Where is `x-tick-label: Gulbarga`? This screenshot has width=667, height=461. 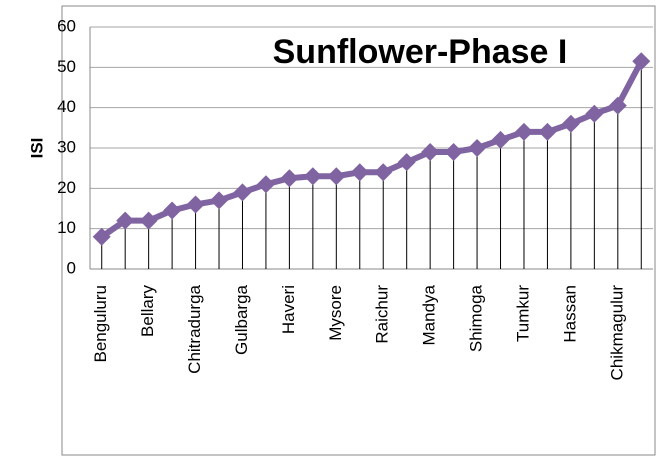 x-tick-label: Gulbarga is located at coordinates (241, 319).